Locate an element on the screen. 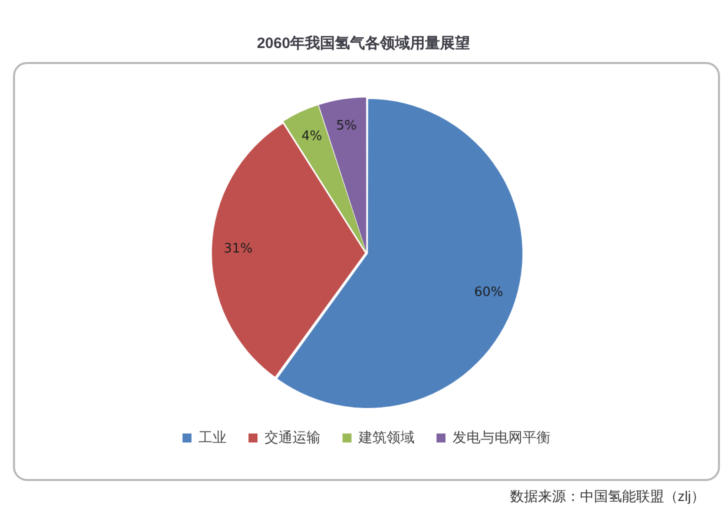 Image resolution: width=727 pixels, height=522 pixels. data-label: 31% is located at coordinates (238, 248).